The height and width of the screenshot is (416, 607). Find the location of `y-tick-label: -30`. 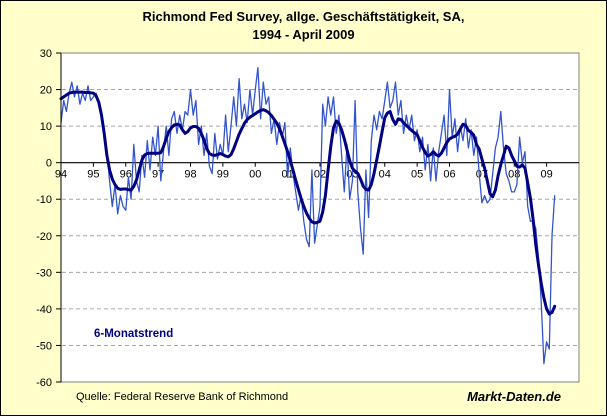

y-tick-label: -30 is located at coordinates (44, 273).